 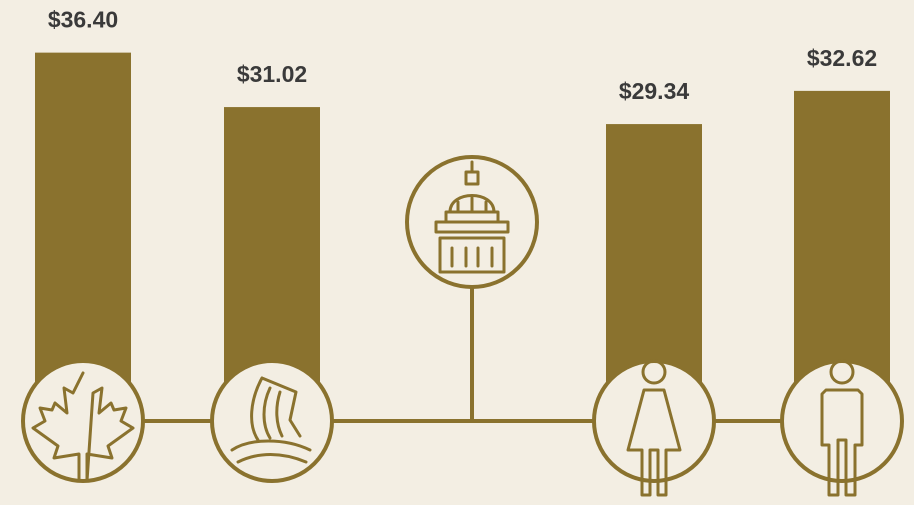 I want to click on value-label: $32.62, so click(x=842, y=58).